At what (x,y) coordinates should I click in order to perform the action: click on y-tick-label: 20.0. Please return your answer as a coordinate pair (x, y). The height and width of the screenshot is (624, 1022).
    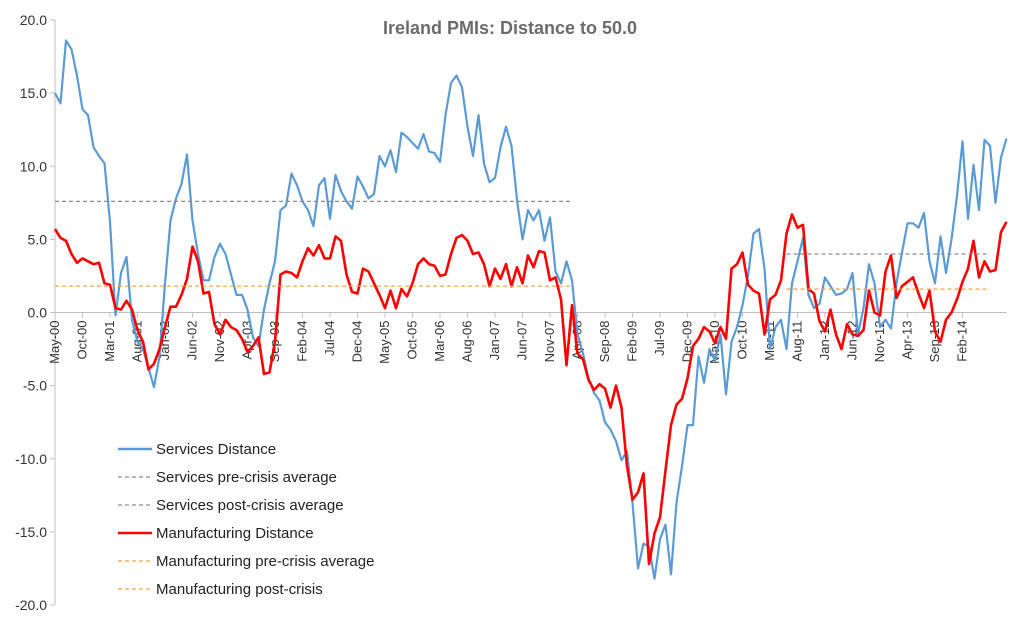
    Looking at the image, I should click on (33, 20).